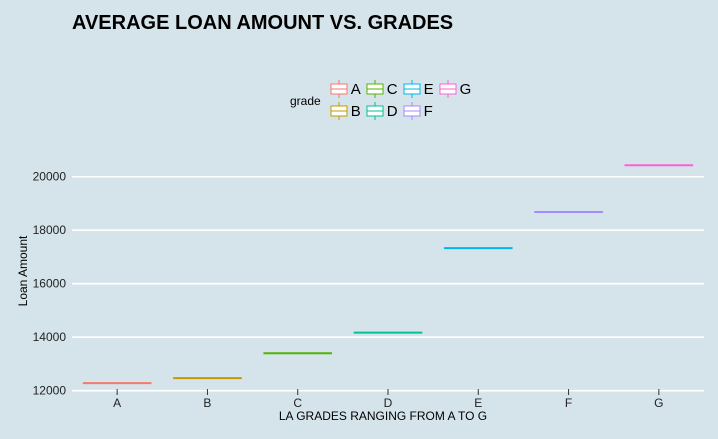 Image resolution: width=718 pixels, height=439 pixels. What do you see at coordinates (23, 270) in the screenshot?
I see `y-axis-title: Loan Amount` at bounding box center [23, 270].